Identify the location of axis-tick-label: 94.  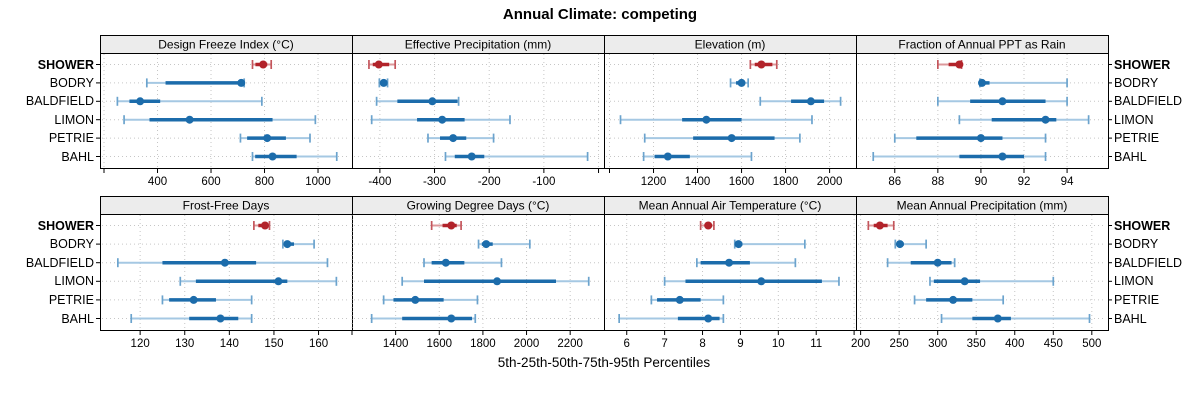
(1067, 182).